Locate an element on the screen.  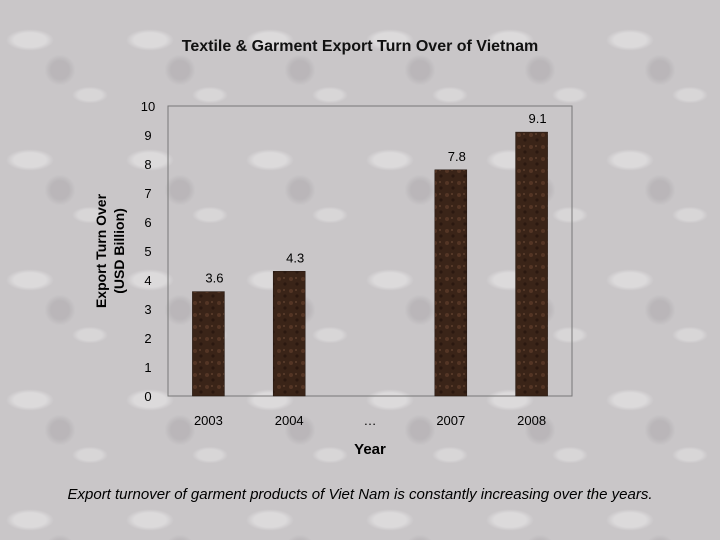
x-tick-label: 2007 is located at coordinates (450, 420).